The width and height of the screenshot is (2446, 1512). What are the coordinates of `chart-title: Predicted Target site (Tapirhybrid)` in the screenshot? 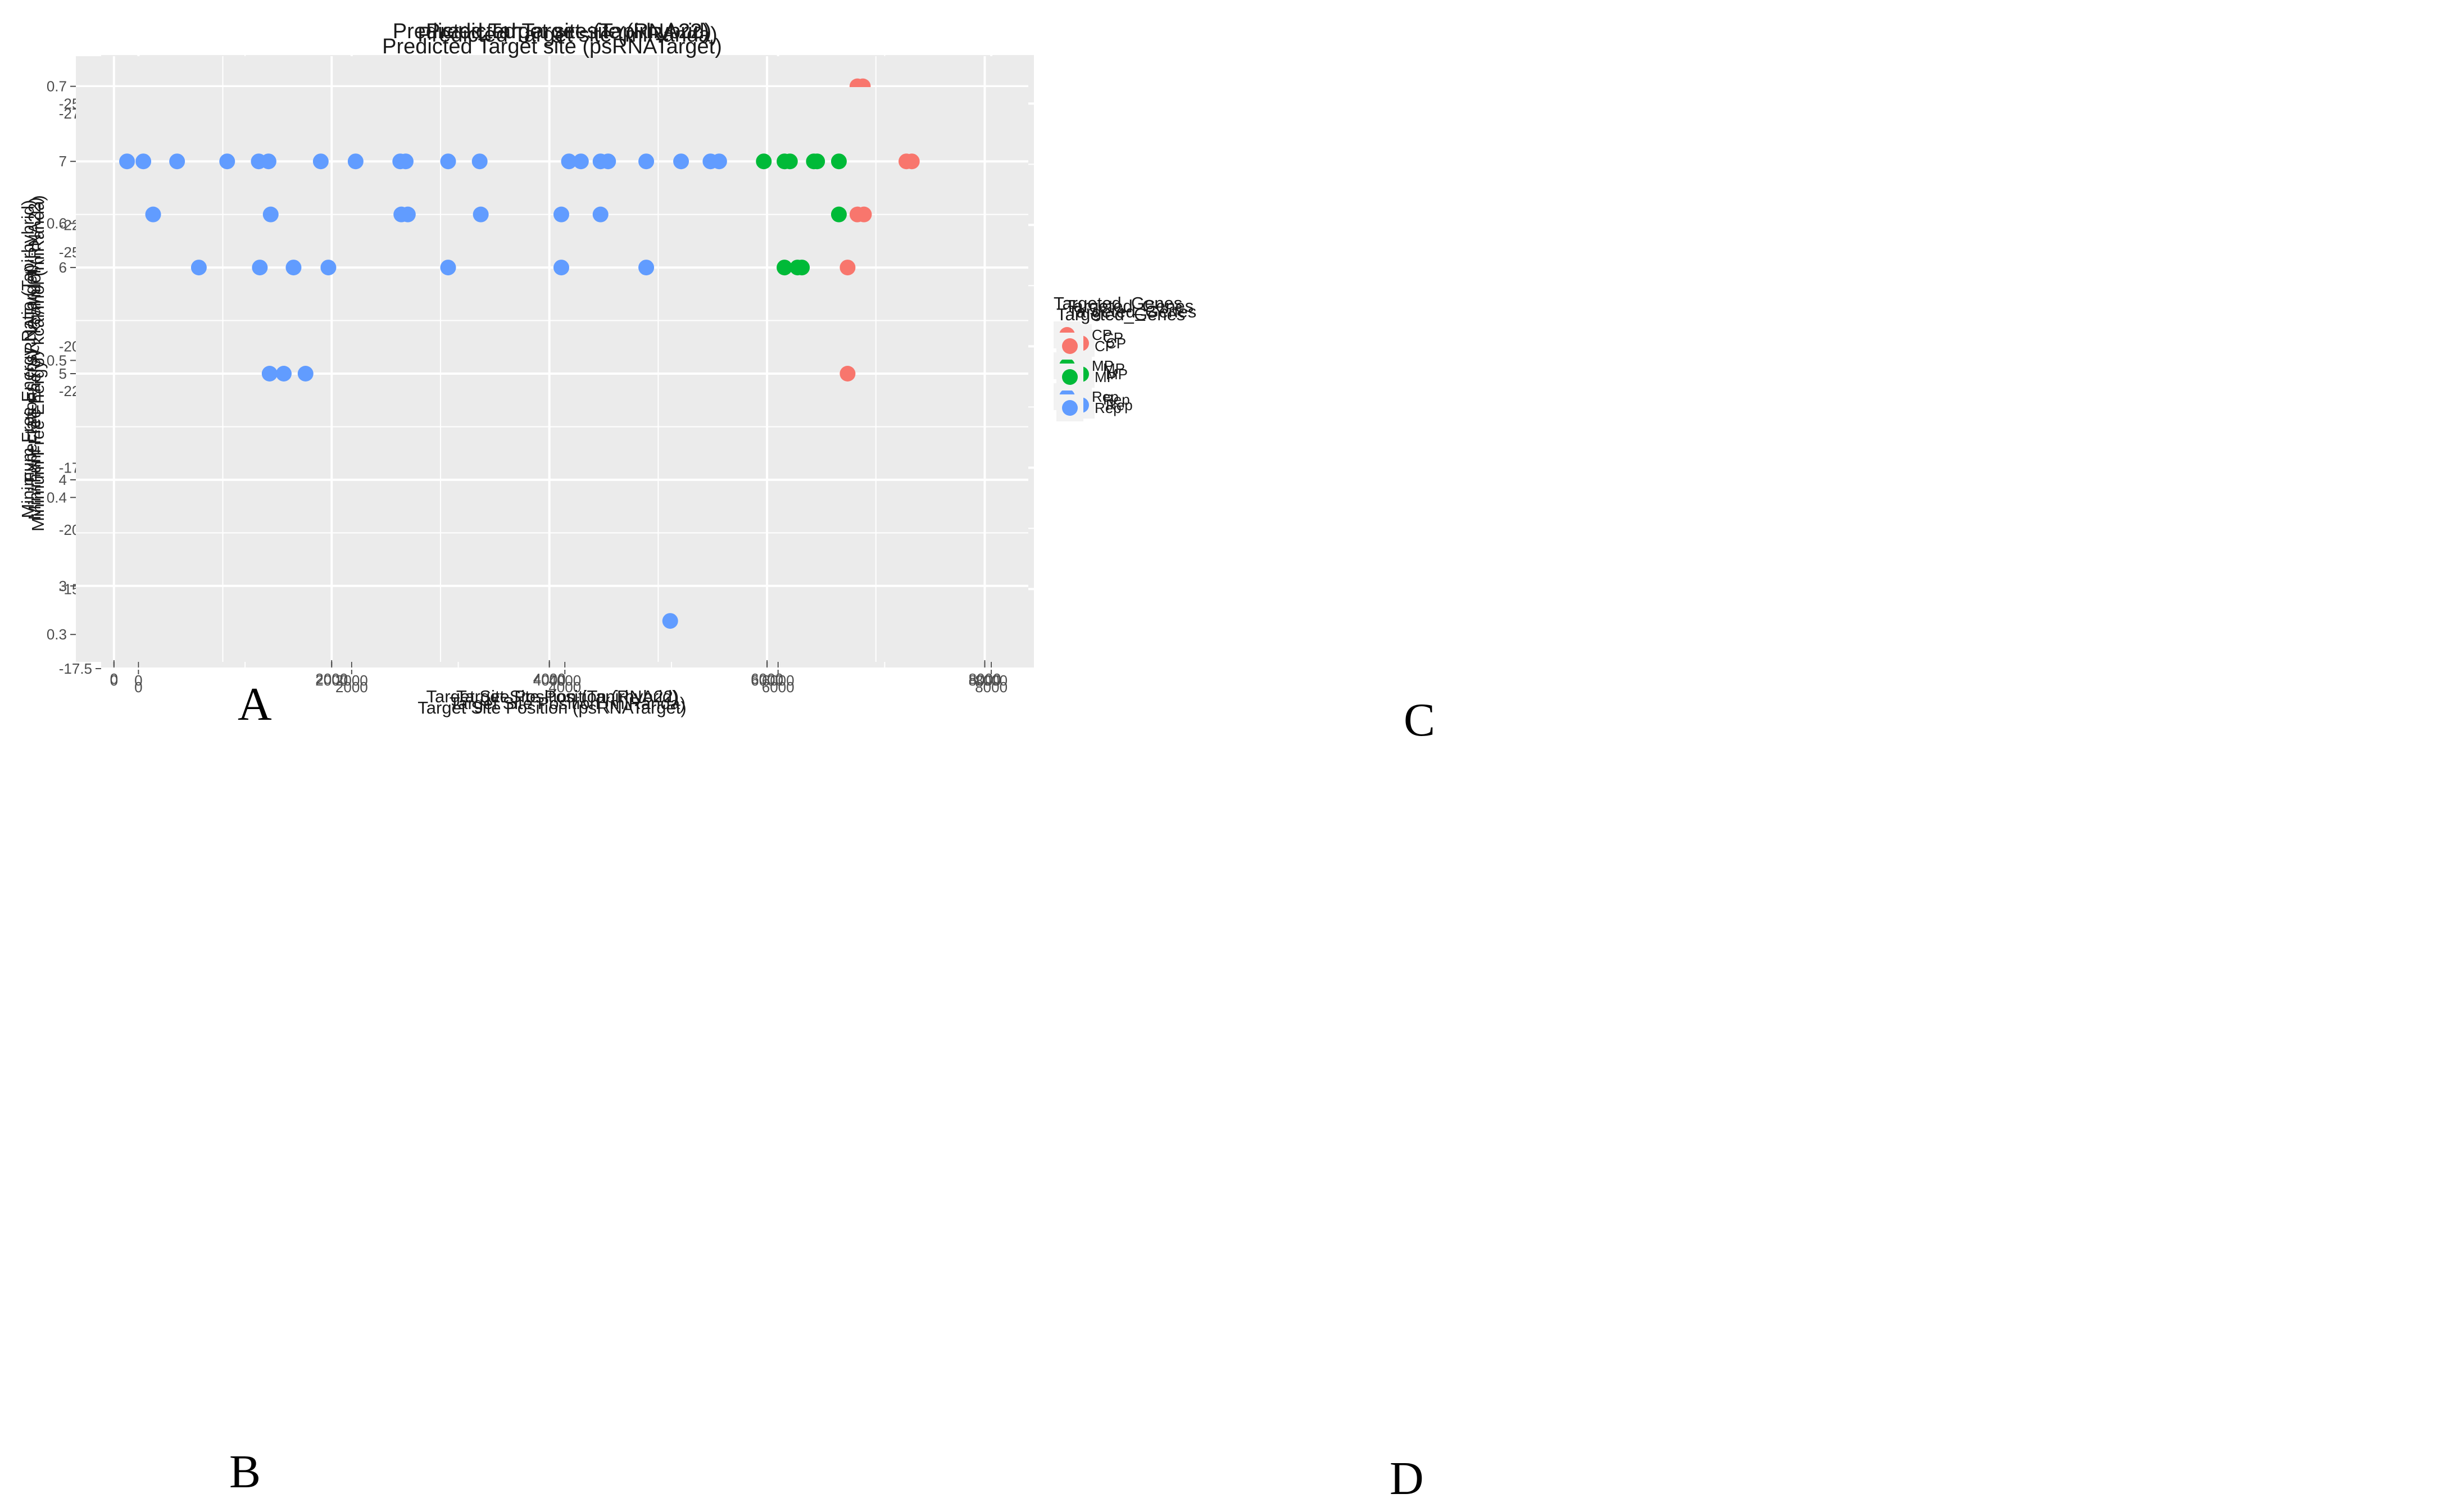 It's located at (552, 31).